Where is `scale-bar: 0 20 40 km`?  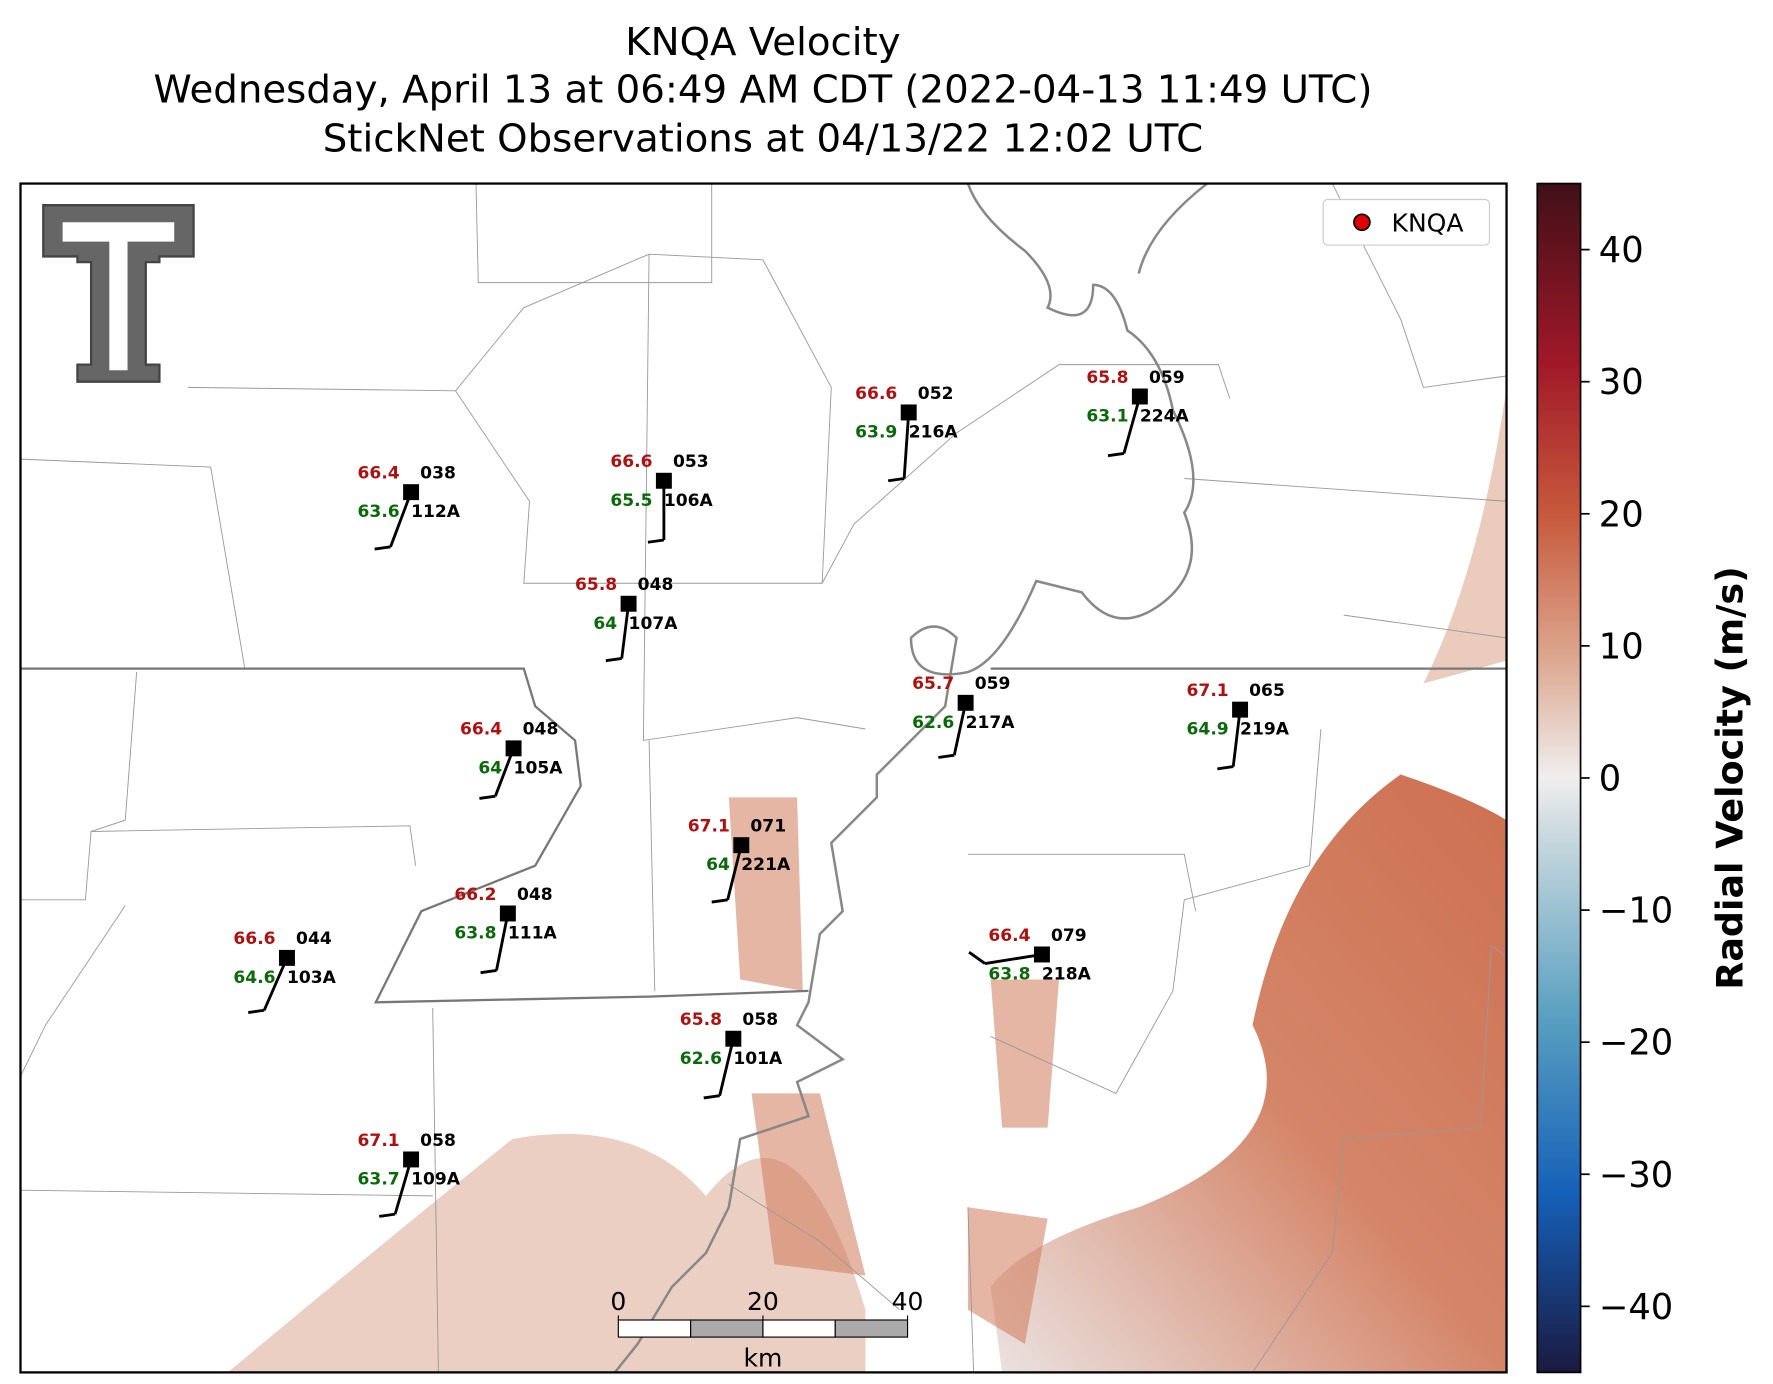
scale-bar: 0 20 40 km is located at coordinates (766, 1330).